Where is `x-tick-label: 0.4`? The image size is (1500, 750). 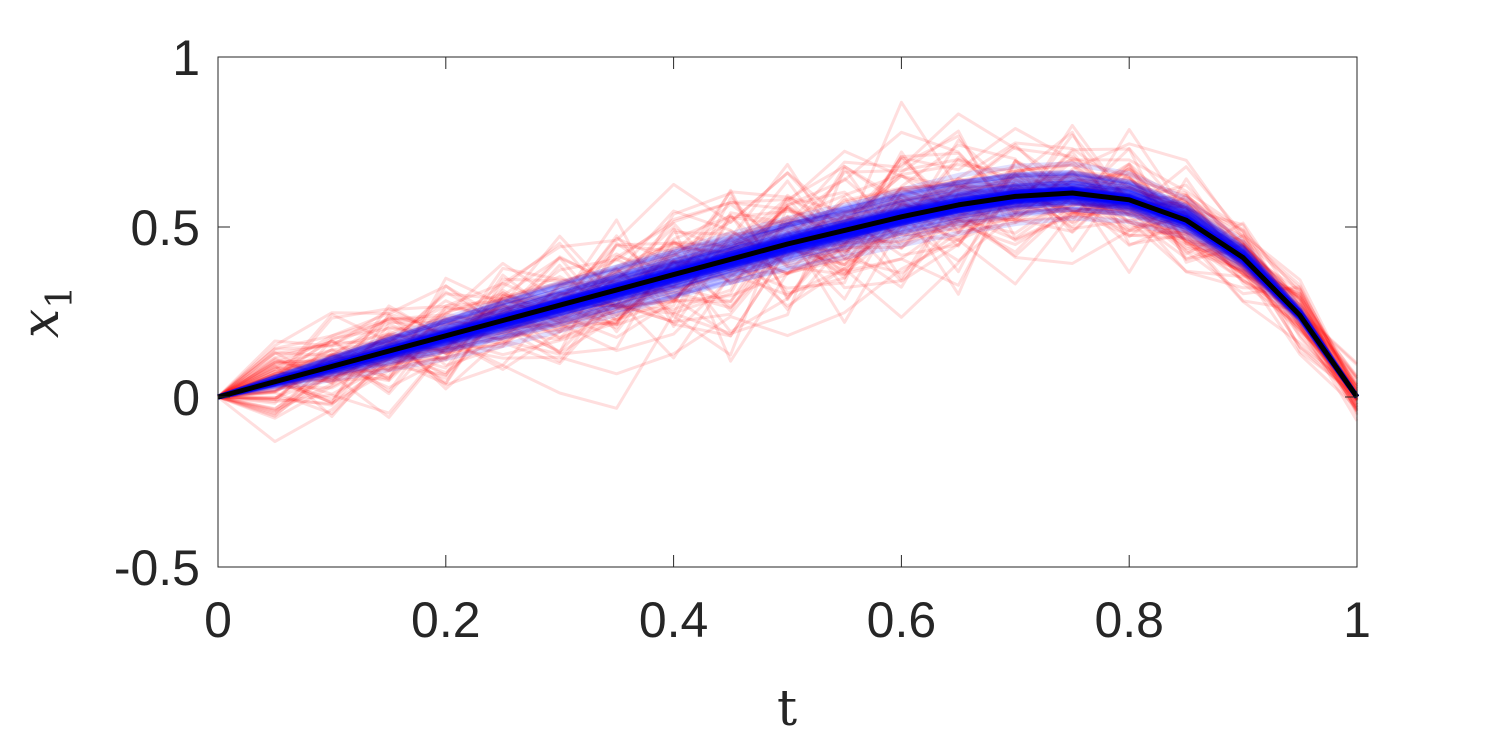 x-tick-label: 0.4 is located at coordinates (674, 620).